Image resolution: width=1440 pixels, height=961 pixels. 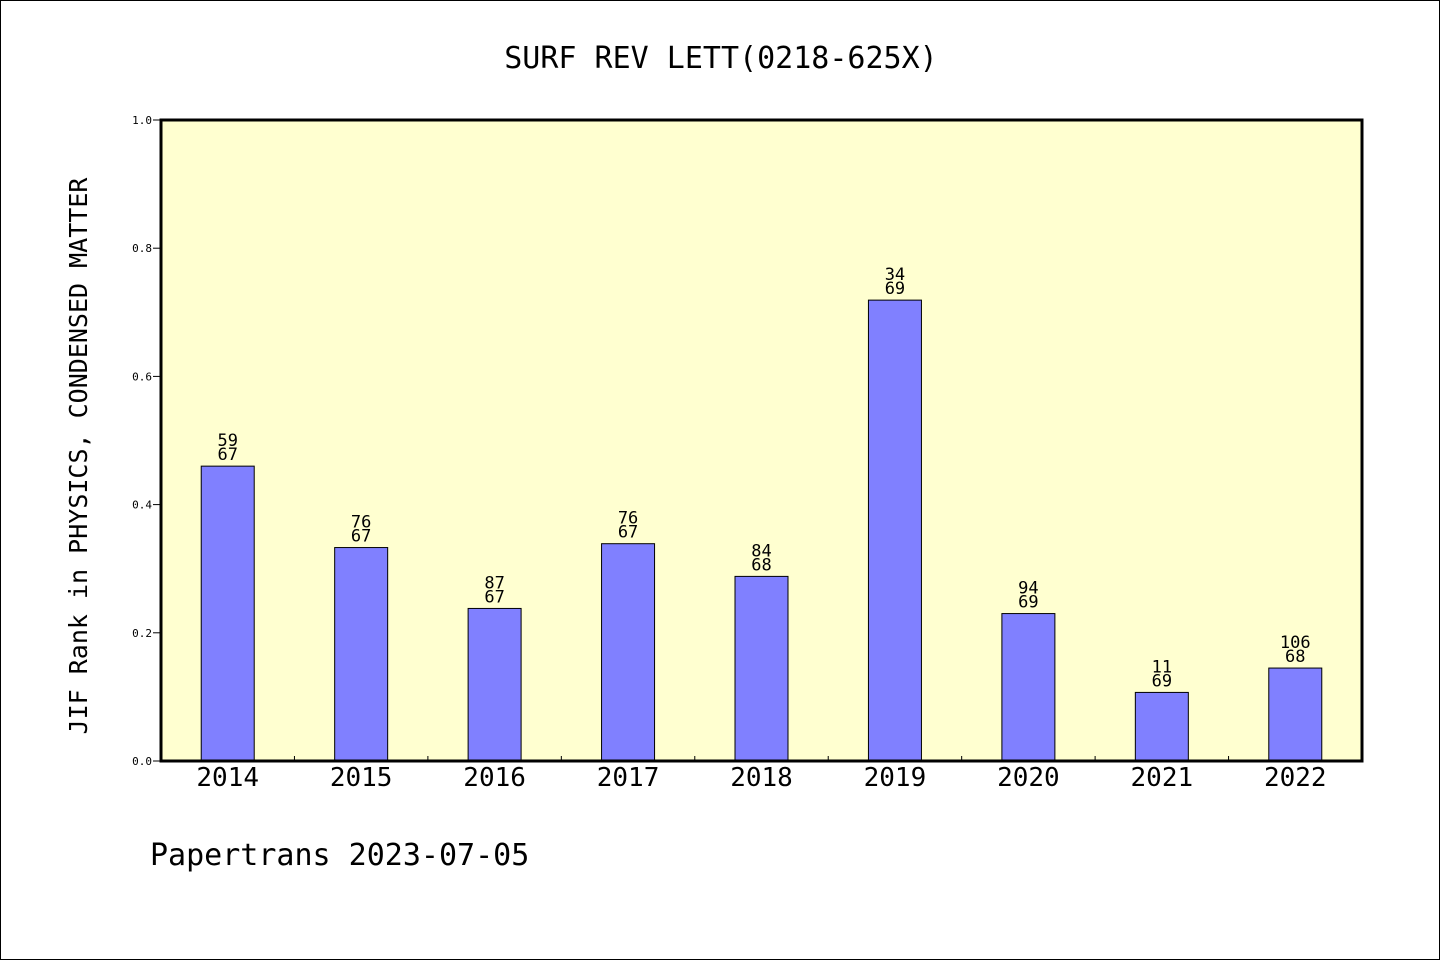 I want to click on bar-2020, so click(x=1028, y=687).